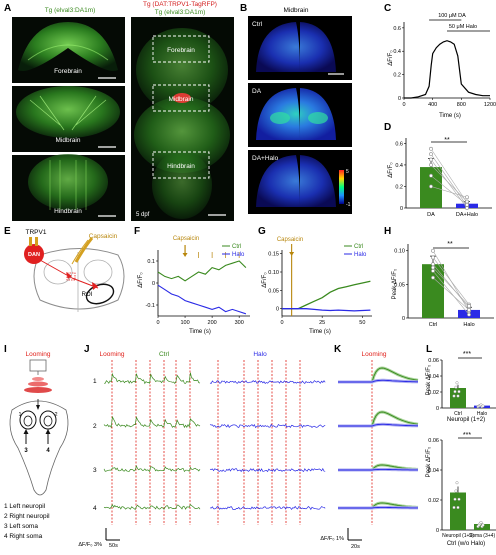  I want to click on panel-d-category-label: DA, so click(431, 215).